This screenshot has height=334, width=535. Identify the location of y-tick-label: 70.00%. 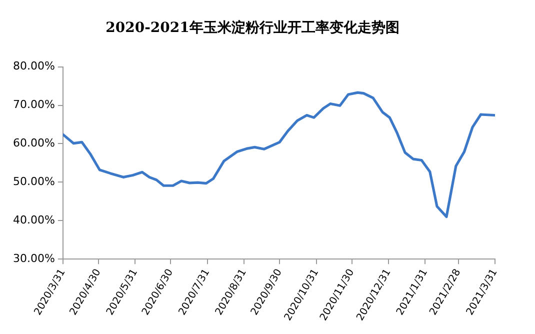
(33, 105).